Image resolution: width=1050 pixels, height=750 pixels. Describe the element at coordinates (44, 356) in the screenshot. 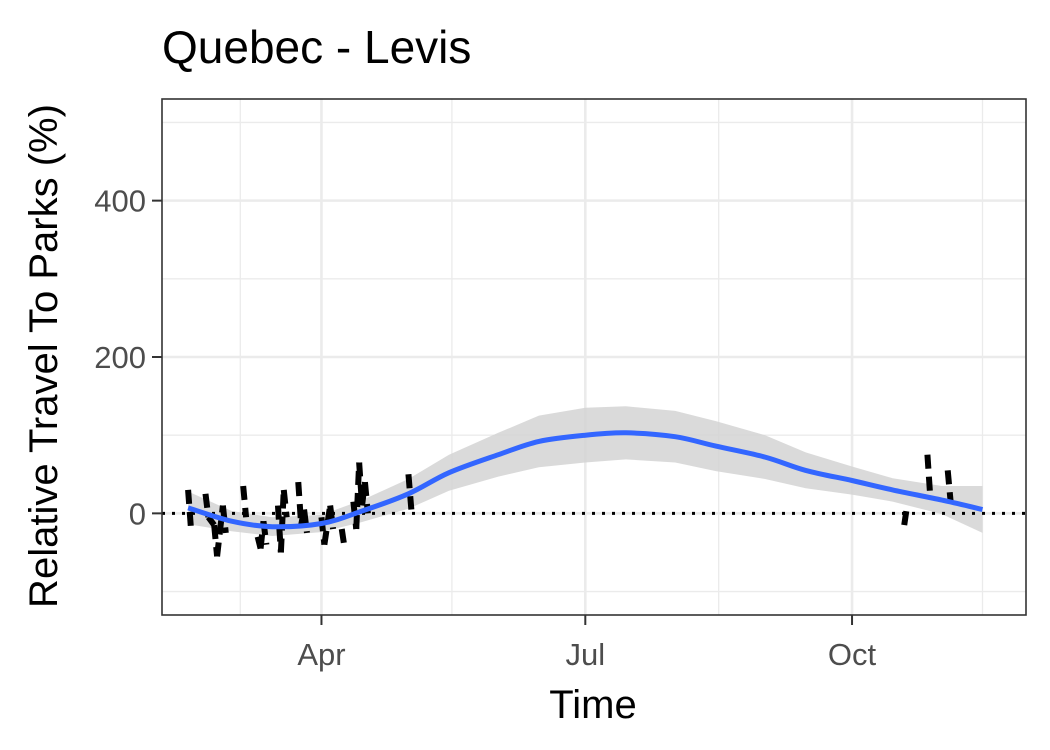

I see `y-axis-title: Relative Travel To Parks (%)` at that location.